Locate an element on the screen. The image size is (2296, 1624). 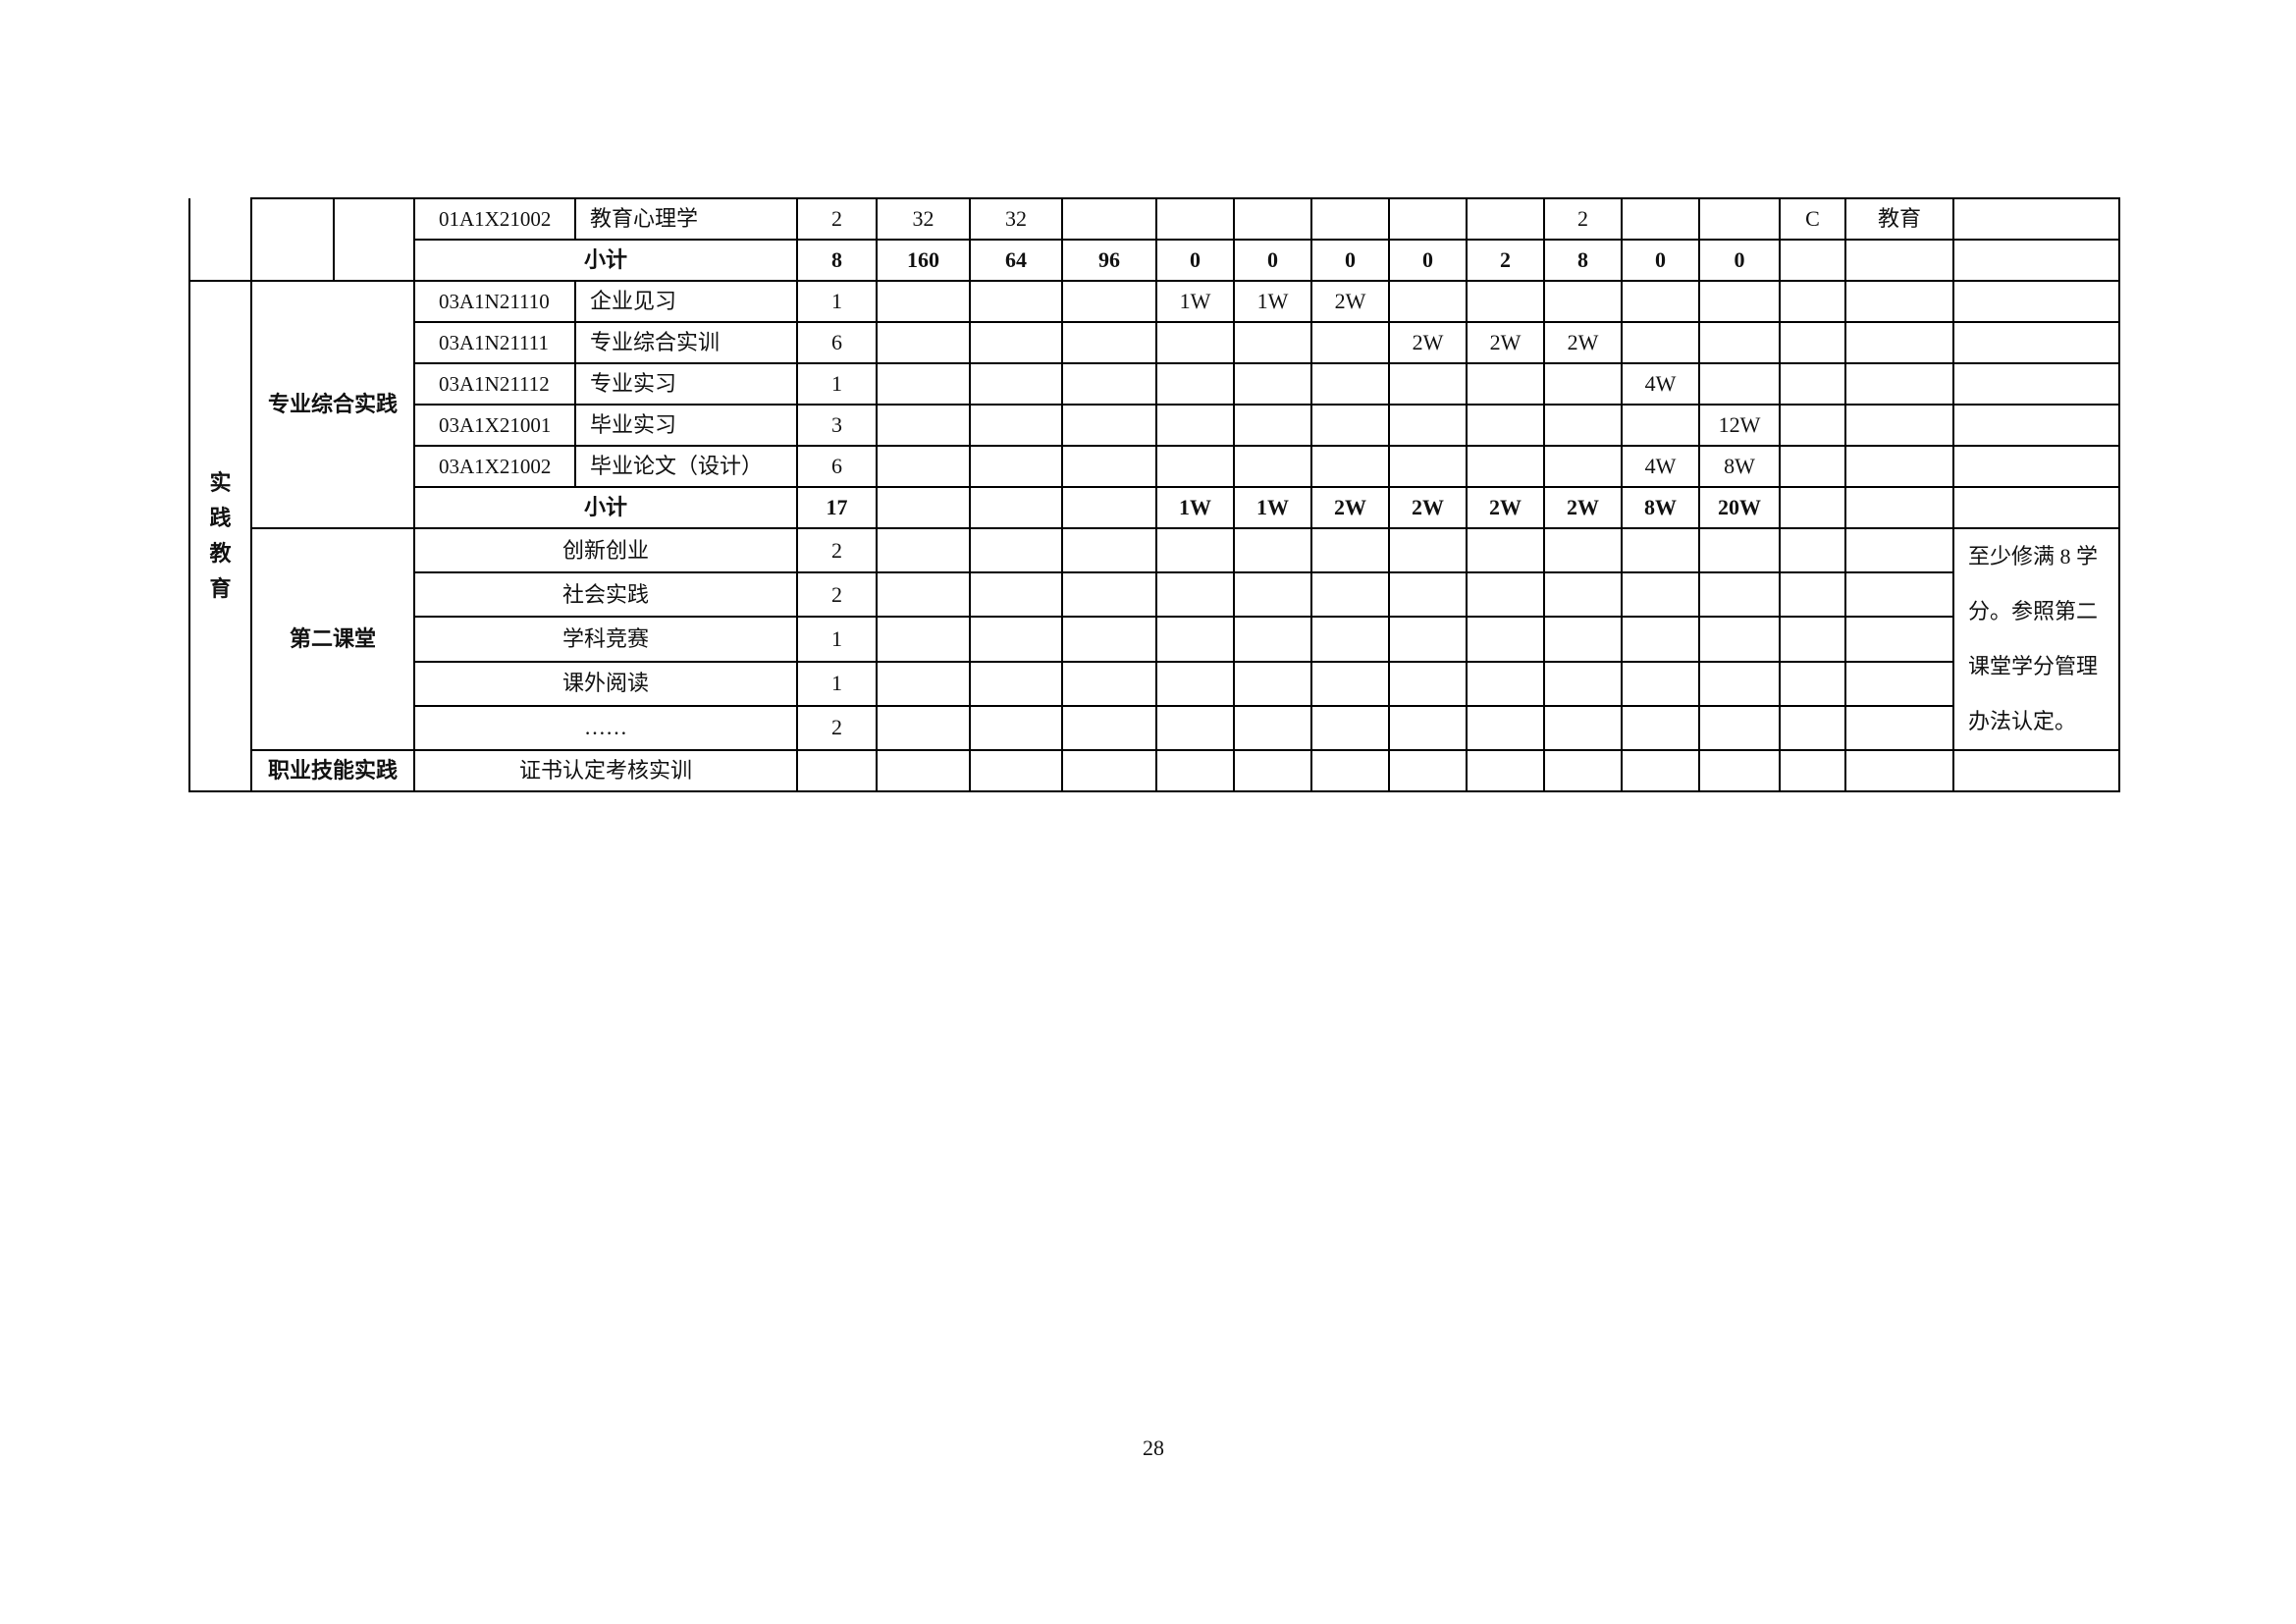
semester-7-cell: 0 is located at coordinates (1660, 260).